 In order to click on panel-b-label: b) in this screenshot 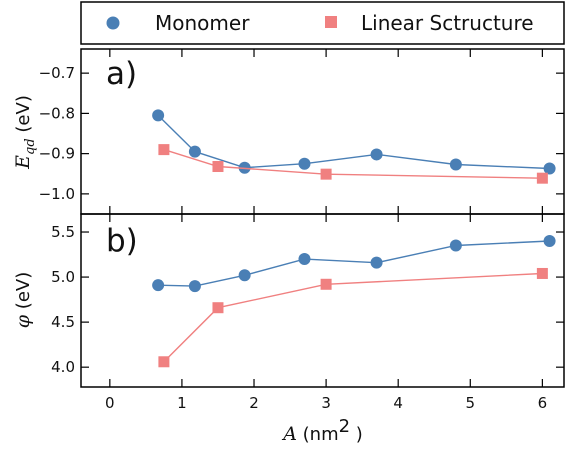, I will do `click(122, 241)`.